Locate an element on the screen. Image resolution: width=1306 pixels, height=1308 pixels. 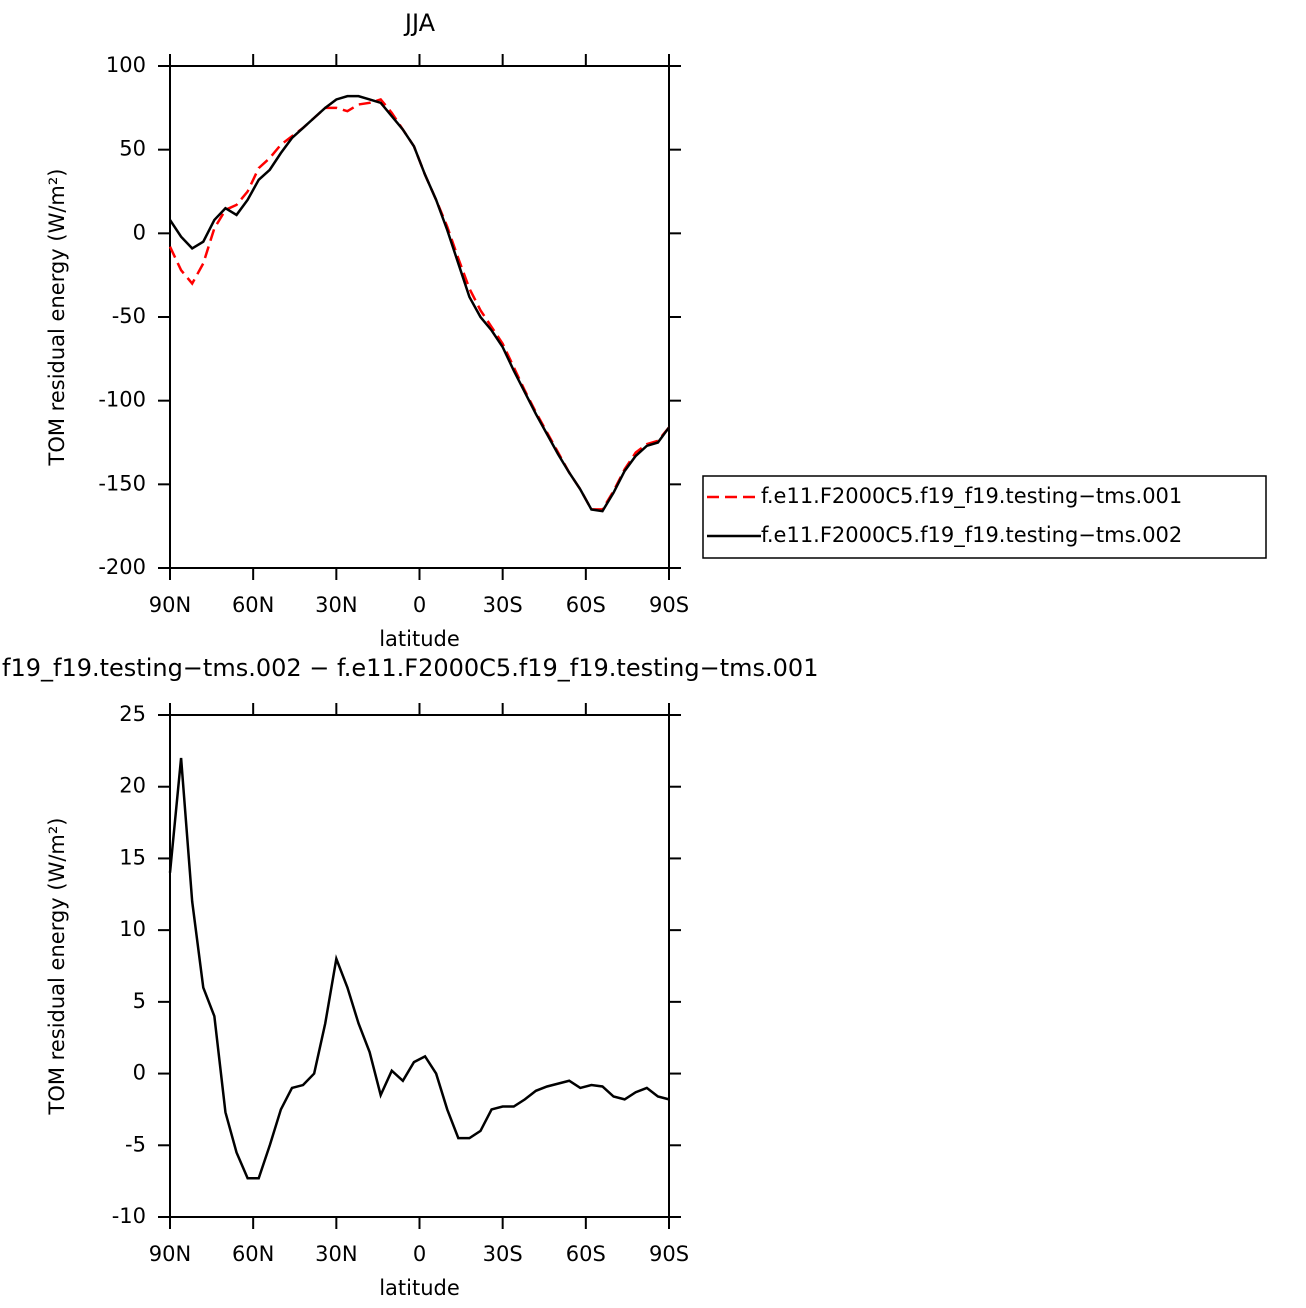
y-tick-label: 20 is located at coordinates (132, 786).